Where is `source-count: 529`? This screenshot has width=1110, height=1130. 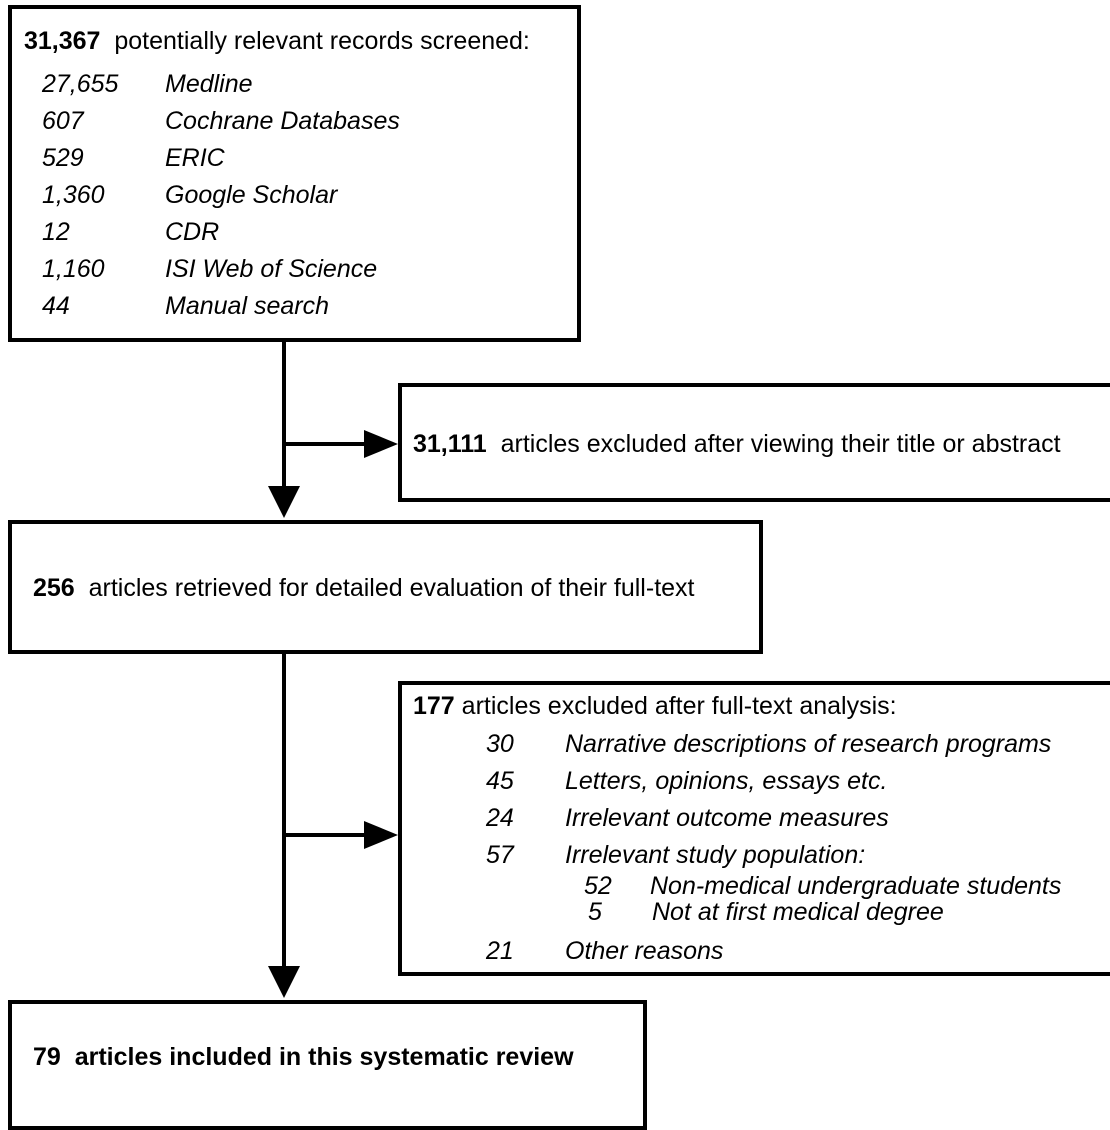
source-count: 529 is located at coordinates (63, 158).